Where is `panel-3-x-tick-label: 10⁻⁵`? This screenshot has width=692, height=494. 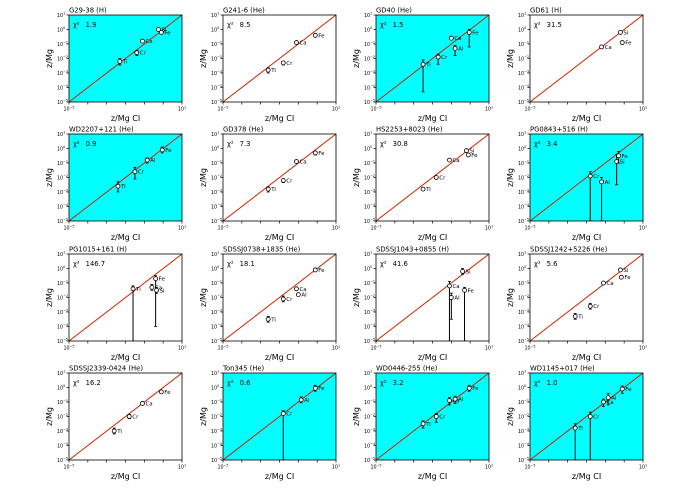
panel-3-x-tick-label: 10⁻⁵ is located at coordinates (375, 108).